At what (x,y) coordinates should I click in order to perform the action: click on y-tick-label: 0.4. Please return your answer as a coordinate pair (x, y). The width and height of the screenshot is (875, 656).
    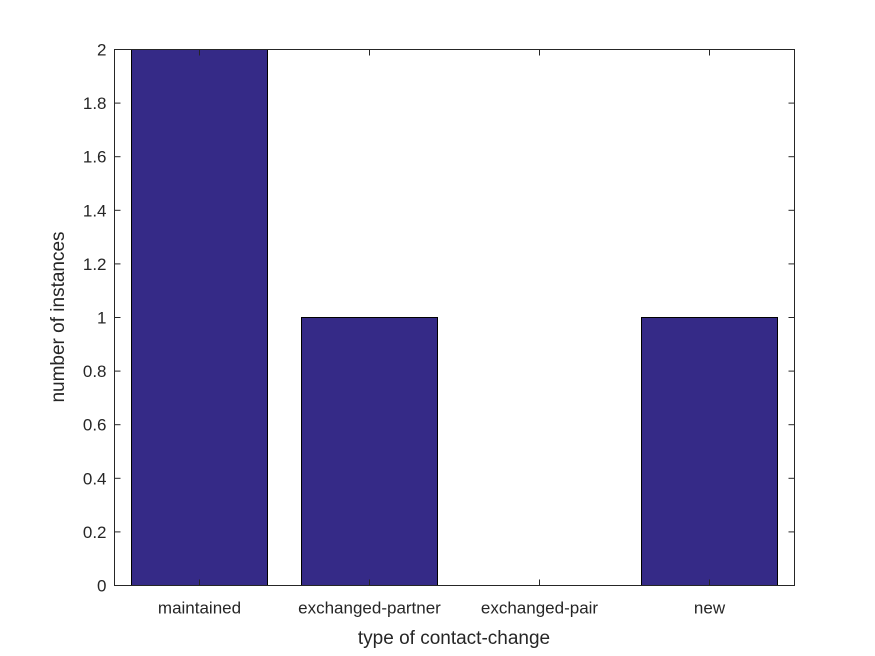
    Looking at the image, I should click on (95, 478).